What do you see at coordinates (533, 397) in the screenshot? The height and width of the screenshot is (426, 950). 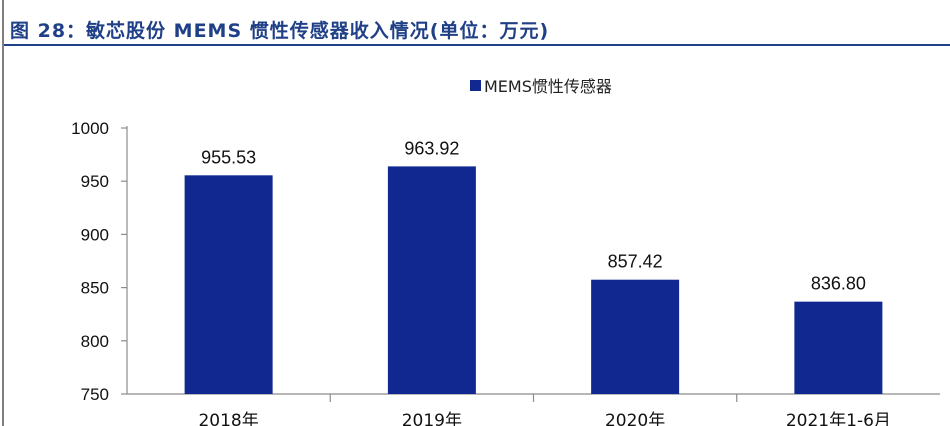 I see `x-axis` at bounding box center [533, 397].